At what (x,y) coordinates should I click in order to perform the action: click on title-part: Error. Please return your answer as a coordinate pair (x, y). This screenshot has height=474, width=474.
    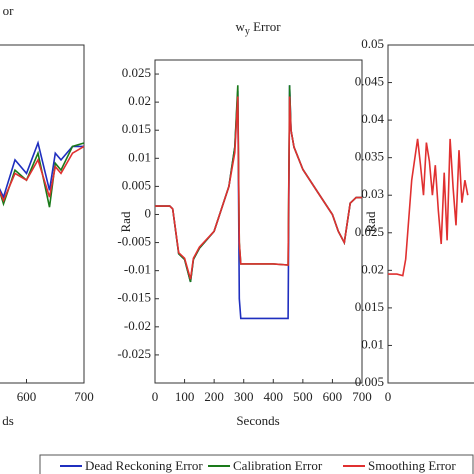
    Looking at the image, I should click on (265, 26).